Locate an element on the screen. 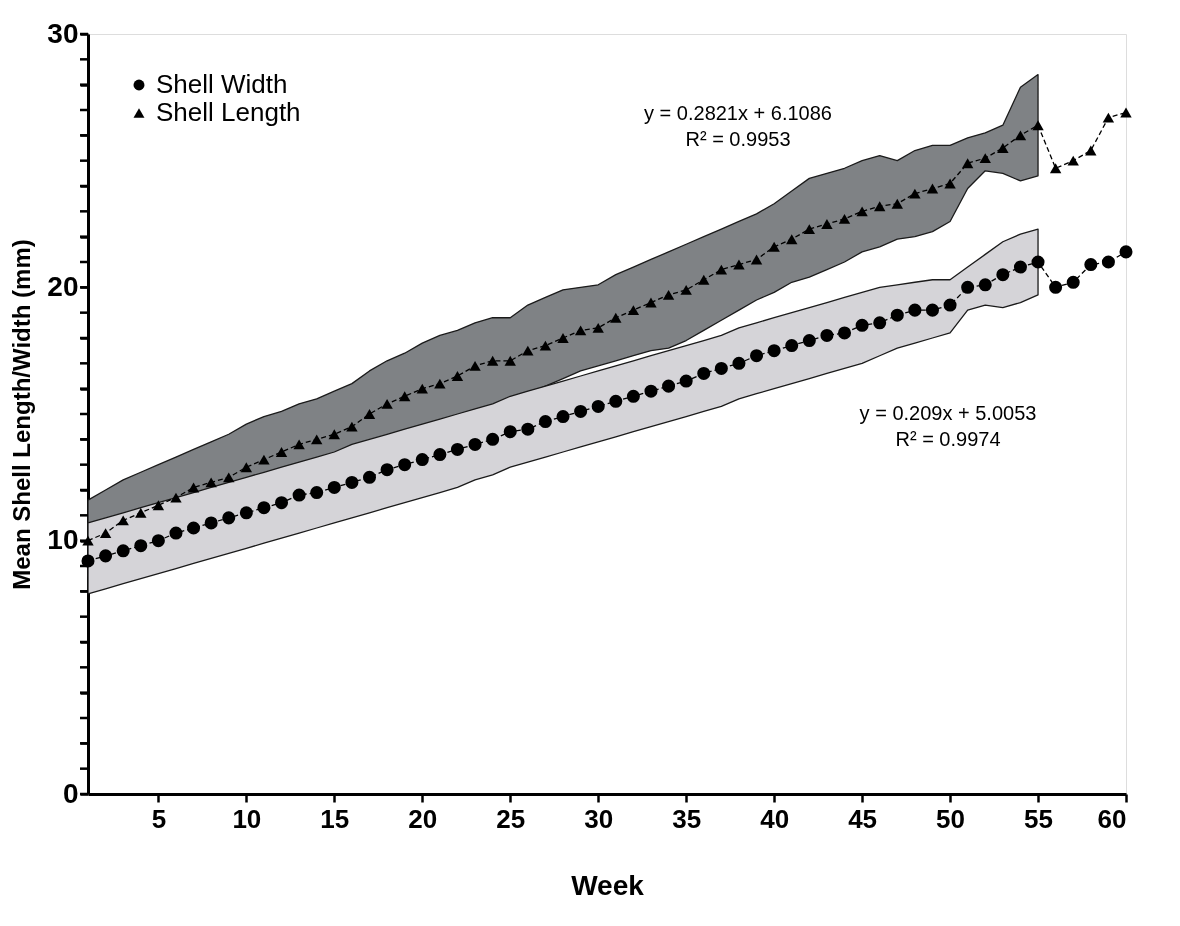  x-tick-label: 25 is located at coordinates (511, 818).